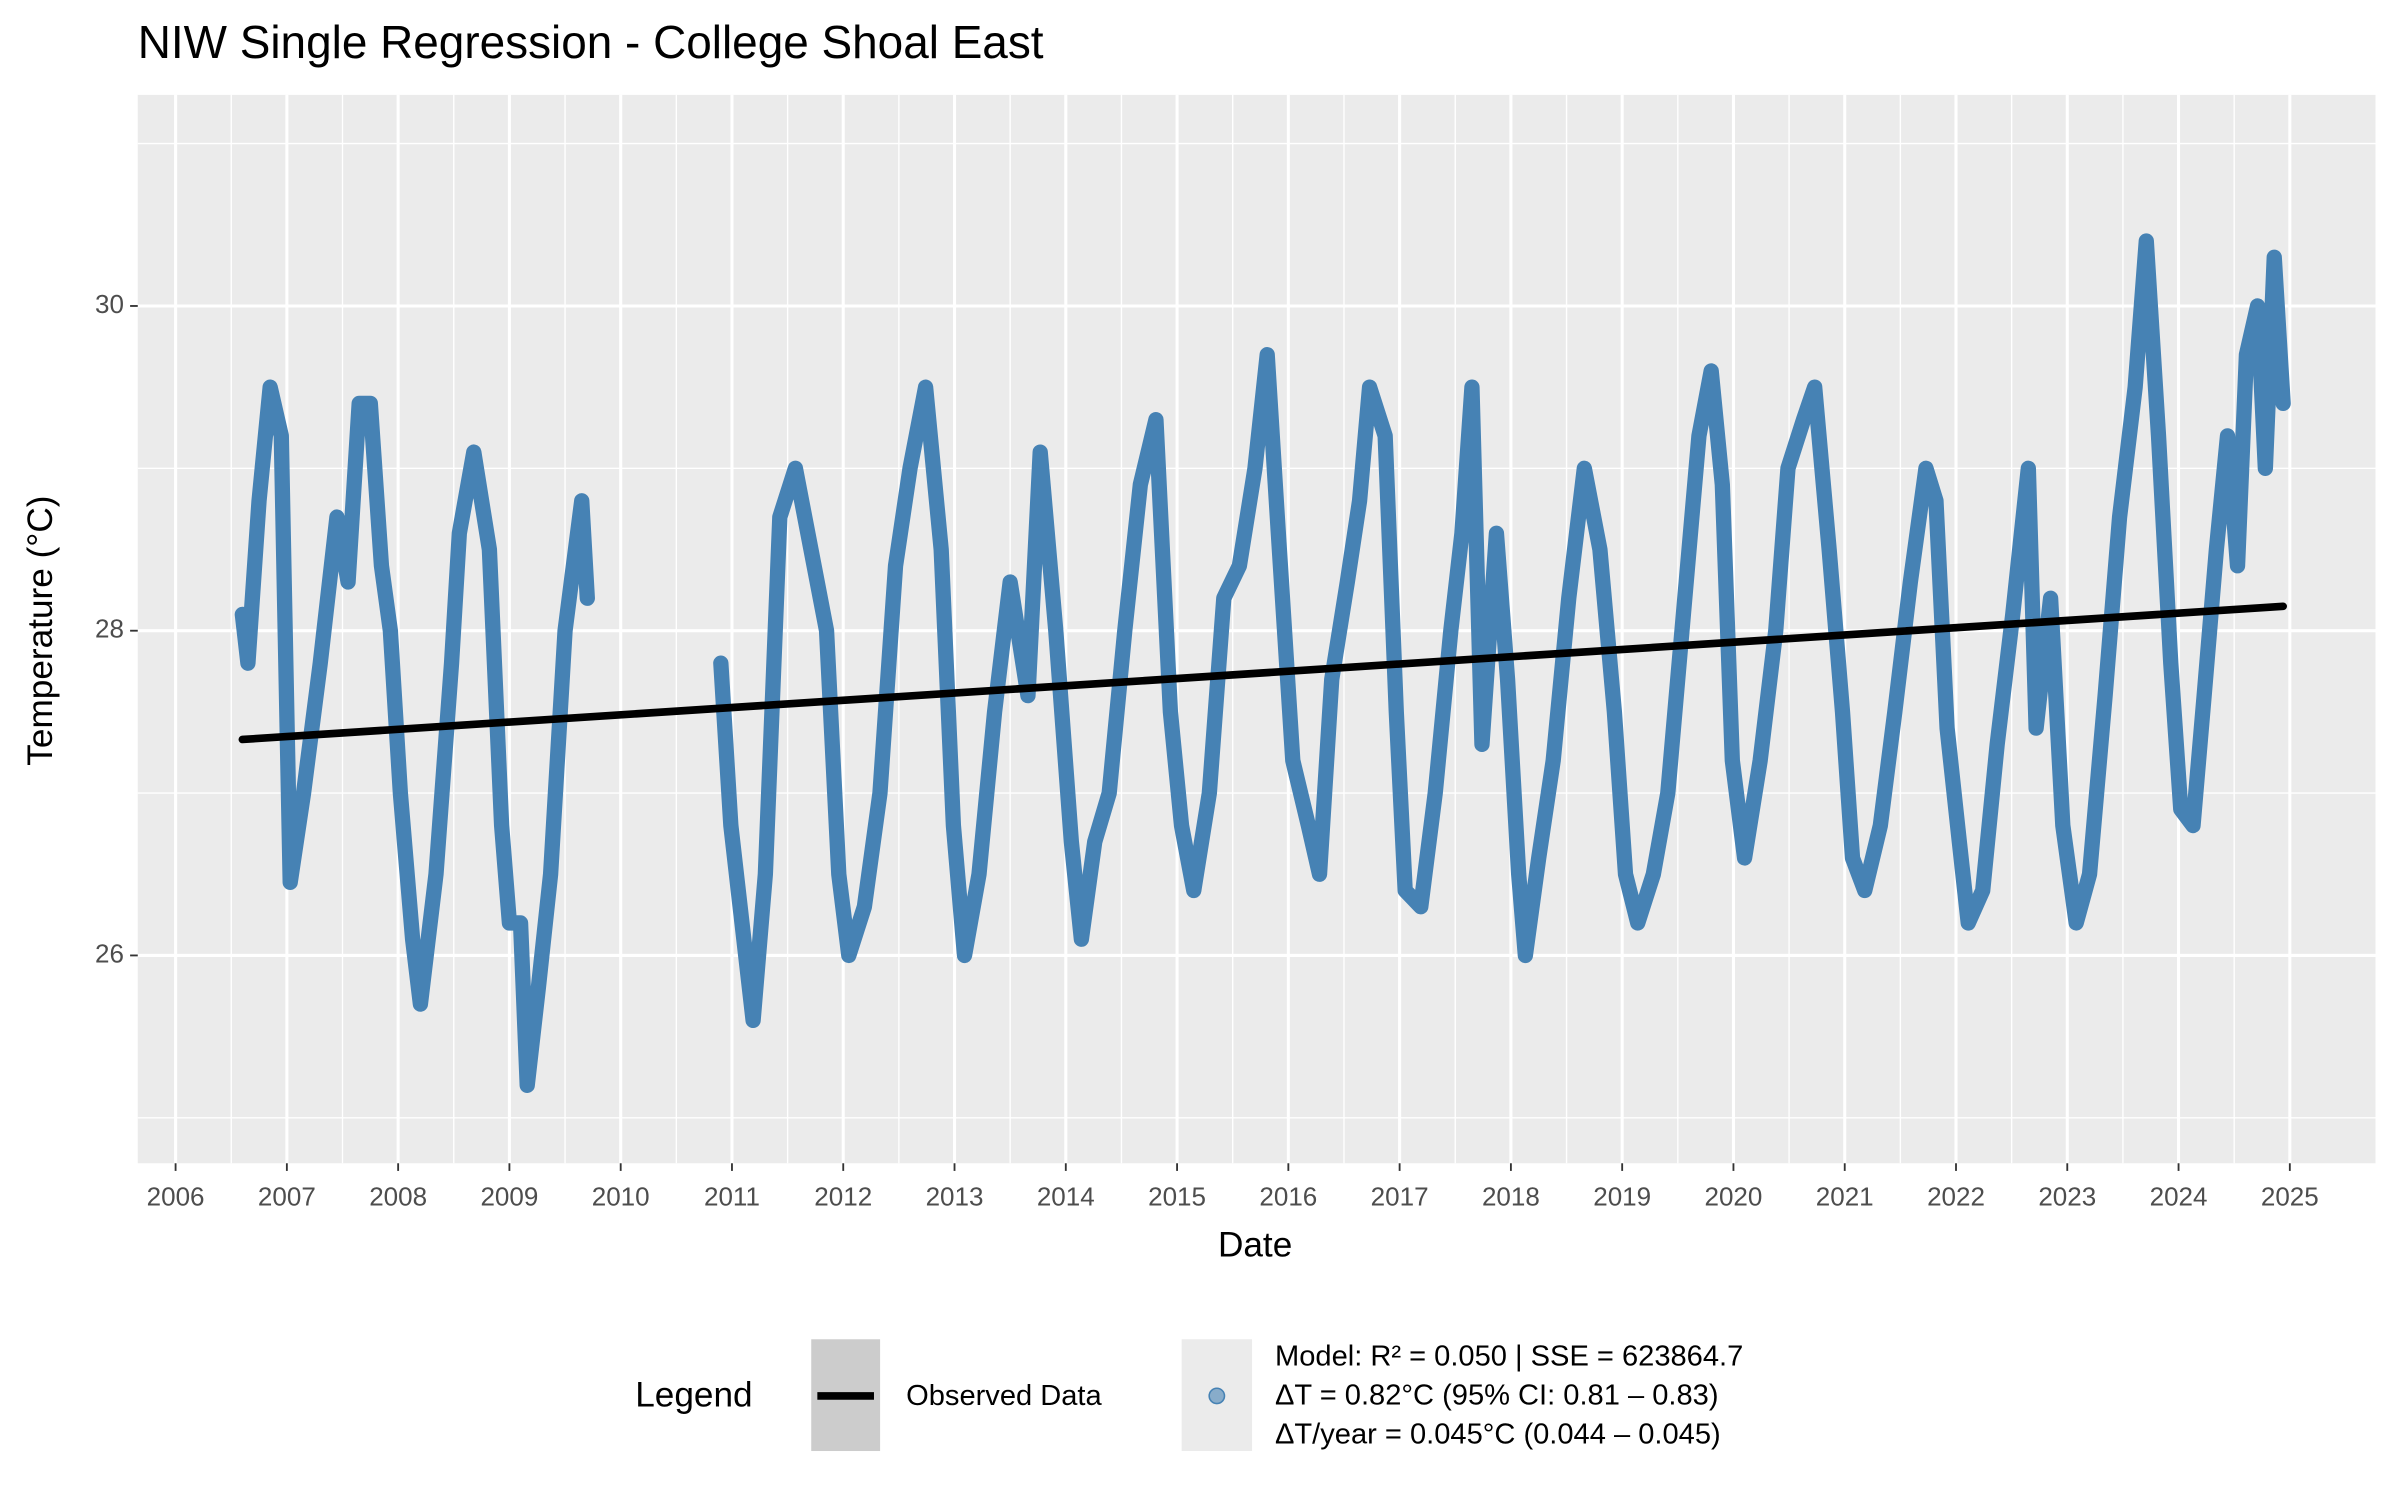 Image resolution: width=2400 pixels, height=1500 pixels. What do you see at coordinates (2290, 1196) in the screenshot?
I see `x-tick-label: 2025` at bounding box center [2290, 1196].